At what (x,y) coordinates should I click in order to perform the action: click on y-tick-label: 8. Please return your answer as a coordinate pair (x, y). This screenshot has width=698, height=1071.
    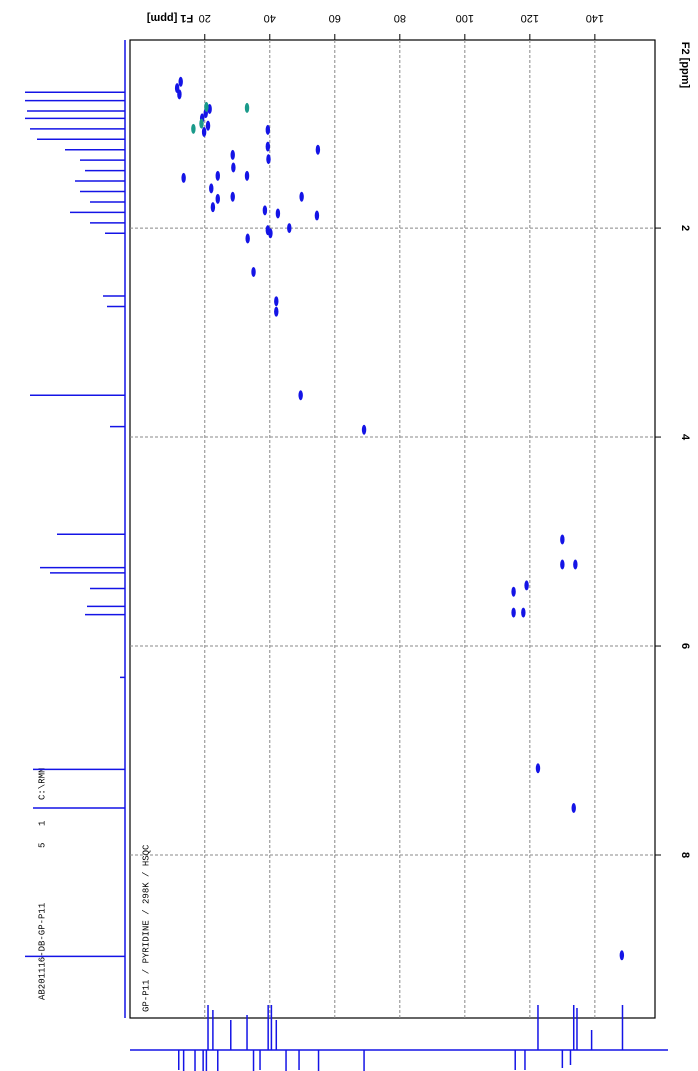
    Looking at the image, I should click on (685, 855).